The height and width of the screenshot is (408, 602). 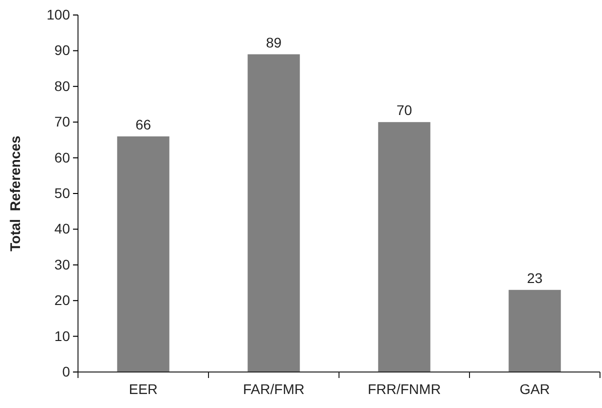 I want to click on data-label: 66, so click(x=143, y=124).